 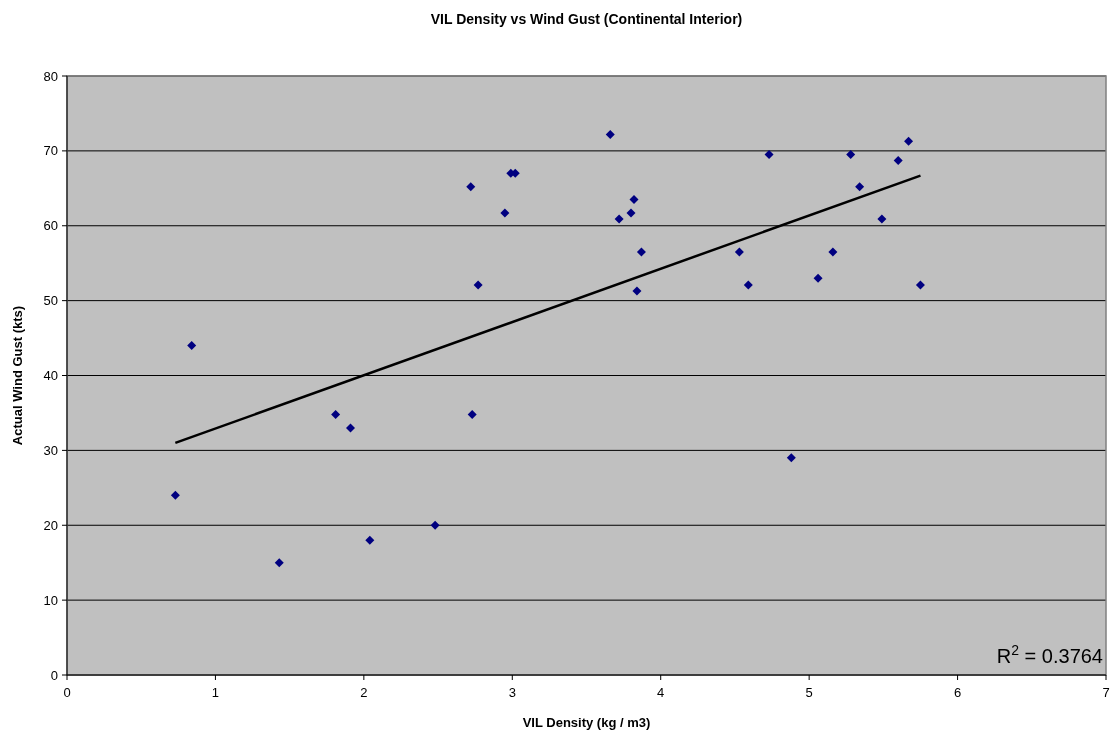 What do you see at coordinates (50, 151) in the screenshot?
I see `y-tick-label: 70` at bounding box center [50, 151].